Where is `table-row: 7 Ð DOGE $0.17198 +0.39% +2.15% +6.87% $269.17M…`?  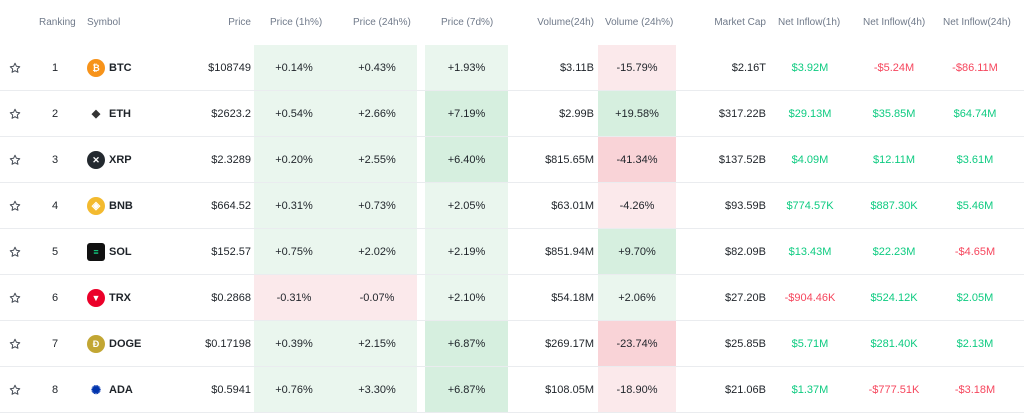
table-row: 7 Ð DOGE $0.17198 +0.39% +2.15% +6.87% $269.17M… is located at coordinates (512, 344).